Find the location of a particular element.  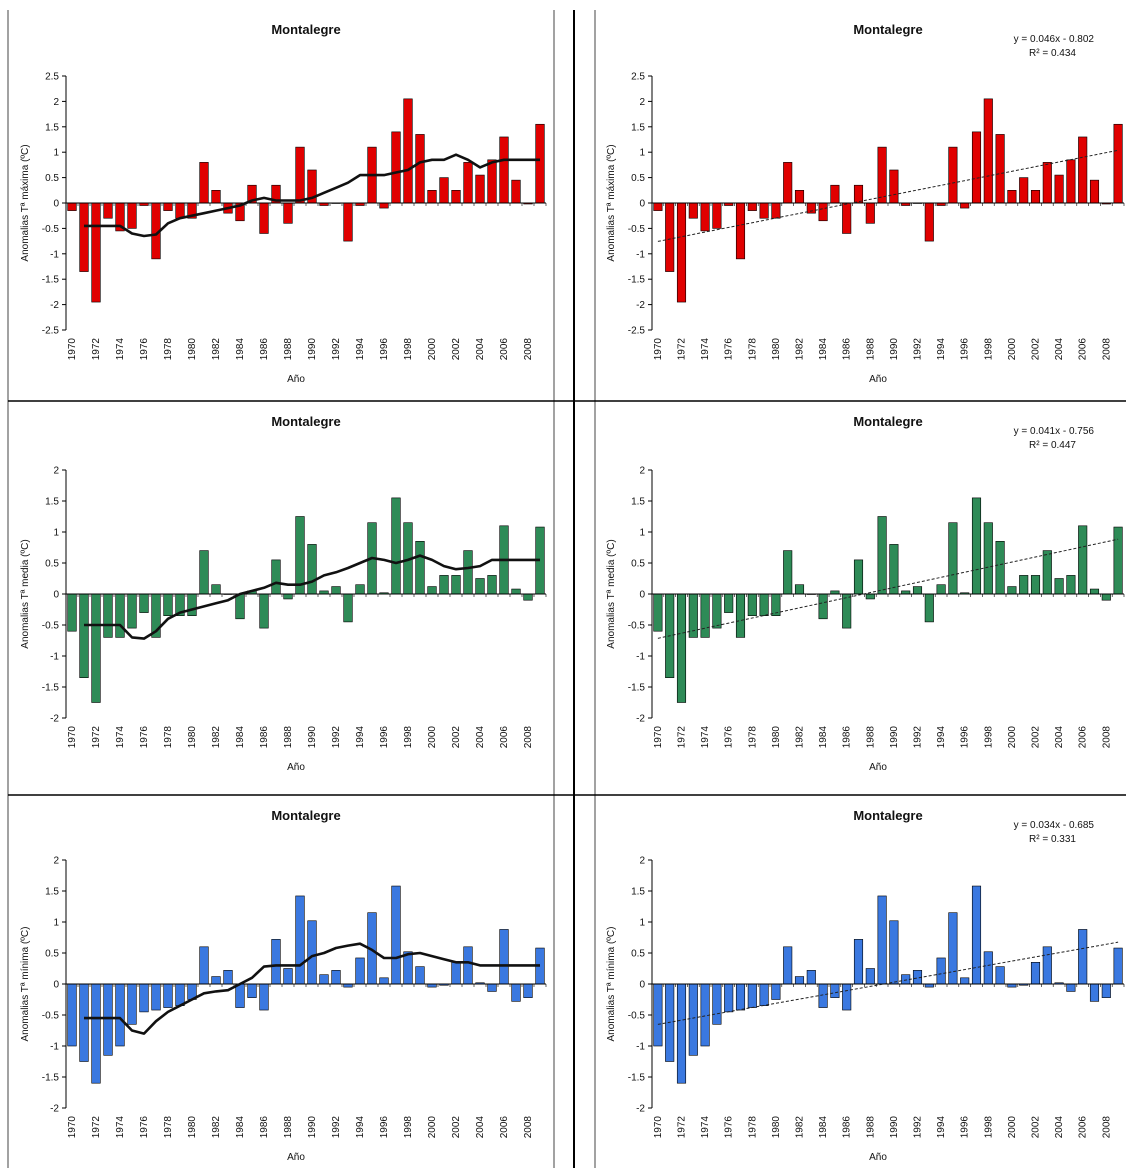

chart-title: Montalegre is located at coordinates (305, 29).